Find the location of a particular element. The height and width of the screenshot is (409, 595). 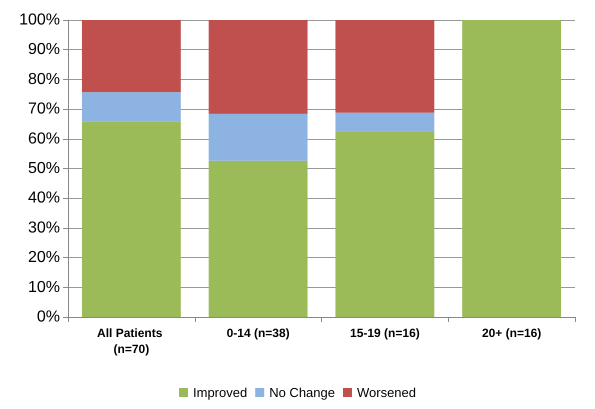

y-tick-label: 30% is located at coordinates (44, 227).